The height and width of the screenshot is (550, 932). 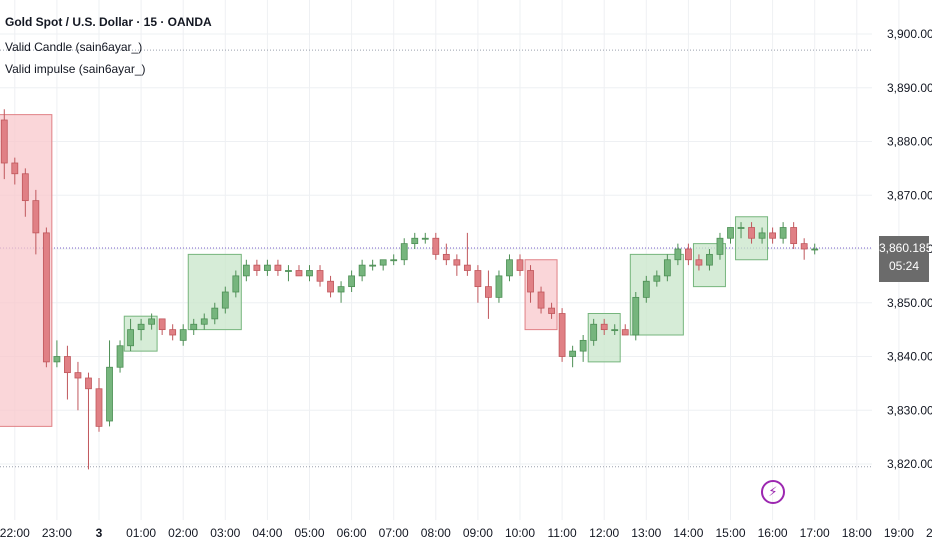 What do you see at coordinates (857, 533) in the screenshot?
I see `time-tick-label: 18:00` at bounding box center [857, 533].